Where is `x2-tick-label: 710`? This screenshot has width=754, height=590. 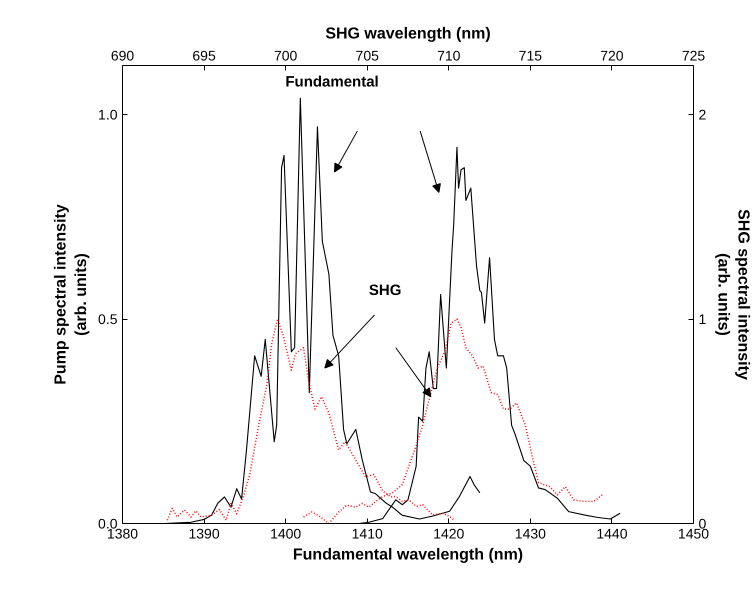
x2-tick-label: 710 is located at coordinates (449, 56).